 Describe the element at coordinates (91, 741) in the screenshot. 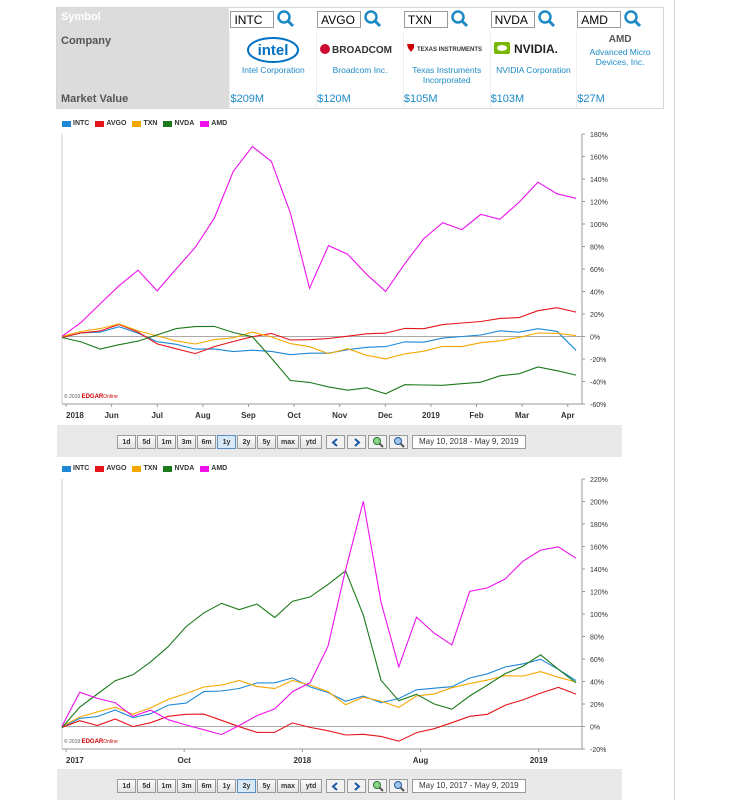

I see `edgar-watermark: © 2019 EDGAROnline` at that location.